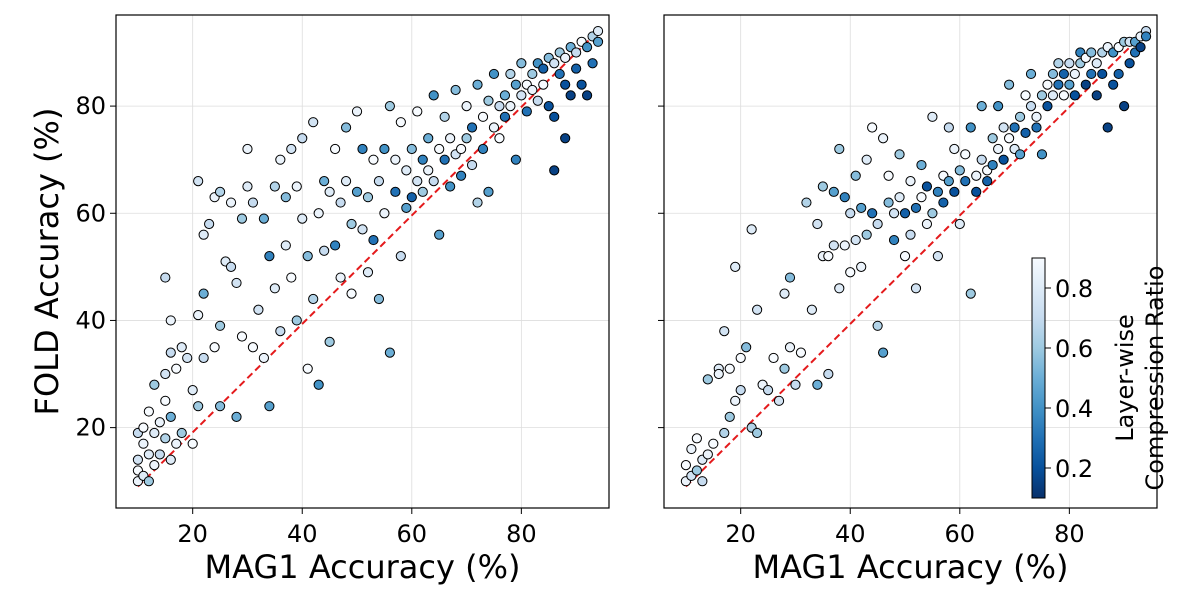 The height and width of the screenshot is (600, 1200). I want to click on right-y-ticks, so click(661, 267).